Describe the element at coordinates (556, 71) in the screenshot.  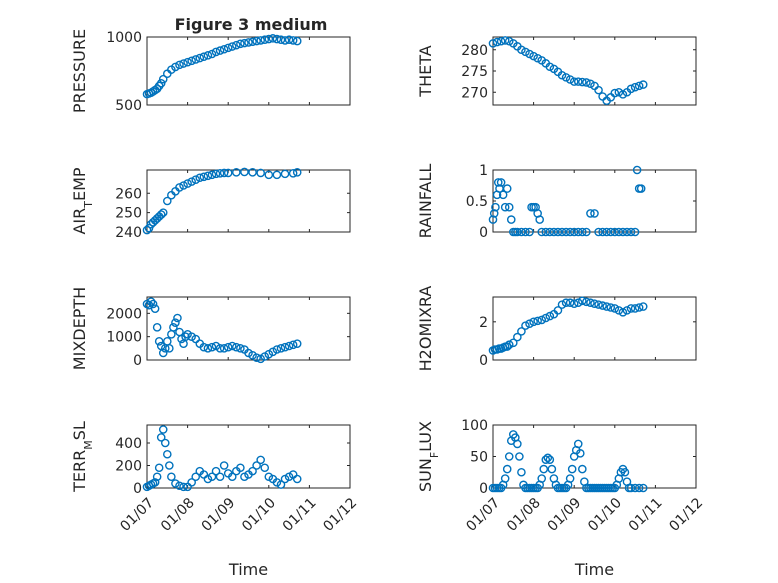
I see `subplot-theta: 270 275 280 THETA` at that location.